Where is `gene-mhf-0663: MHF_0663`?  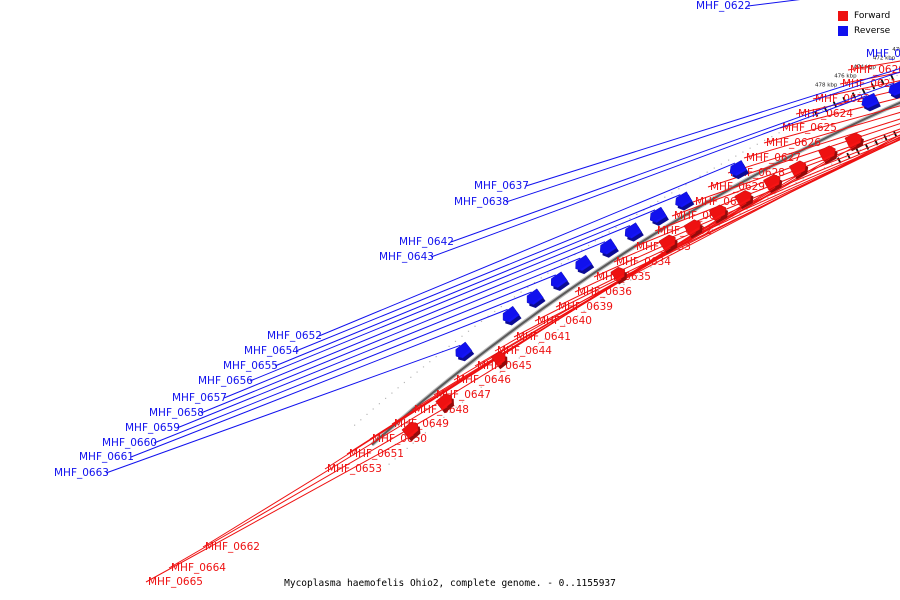
gene-mhf-0663: MHF_0663 is located at coordinates (264, 410).